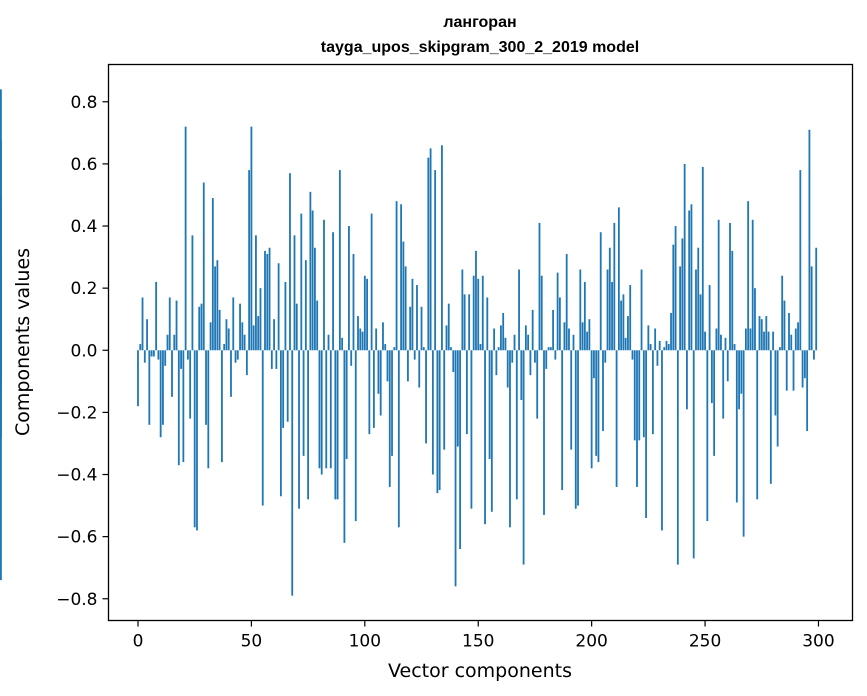 The image size is (867, 696). Describe the element at coordinates (83, 103) in the screenshot. I see `y-tick-label: 0.8` at that location.